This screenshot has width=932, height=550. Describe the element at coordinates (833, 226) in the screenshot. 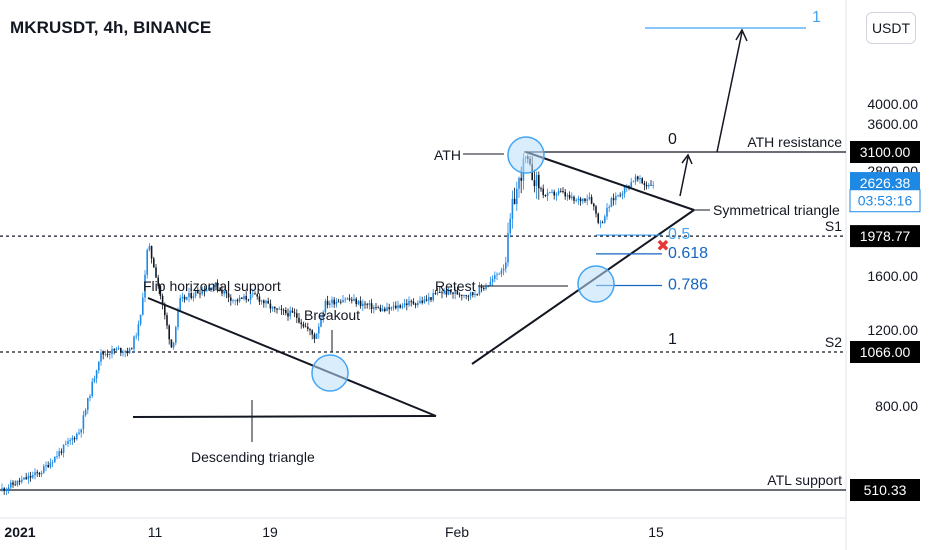

I see `level-label-s1: S1` at that location.